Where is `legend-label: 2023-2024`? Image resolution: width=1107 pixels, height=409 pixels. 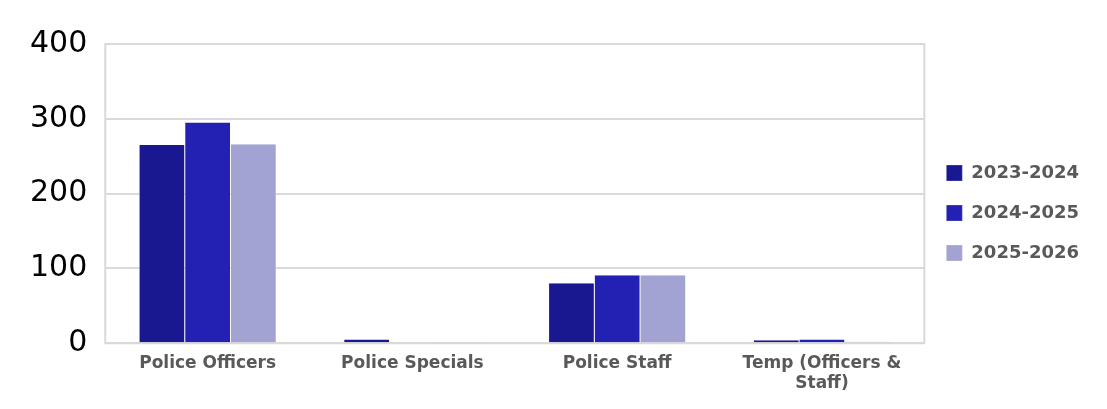 legend-label: 2023-2024 is located at coordinates (1025, 171).